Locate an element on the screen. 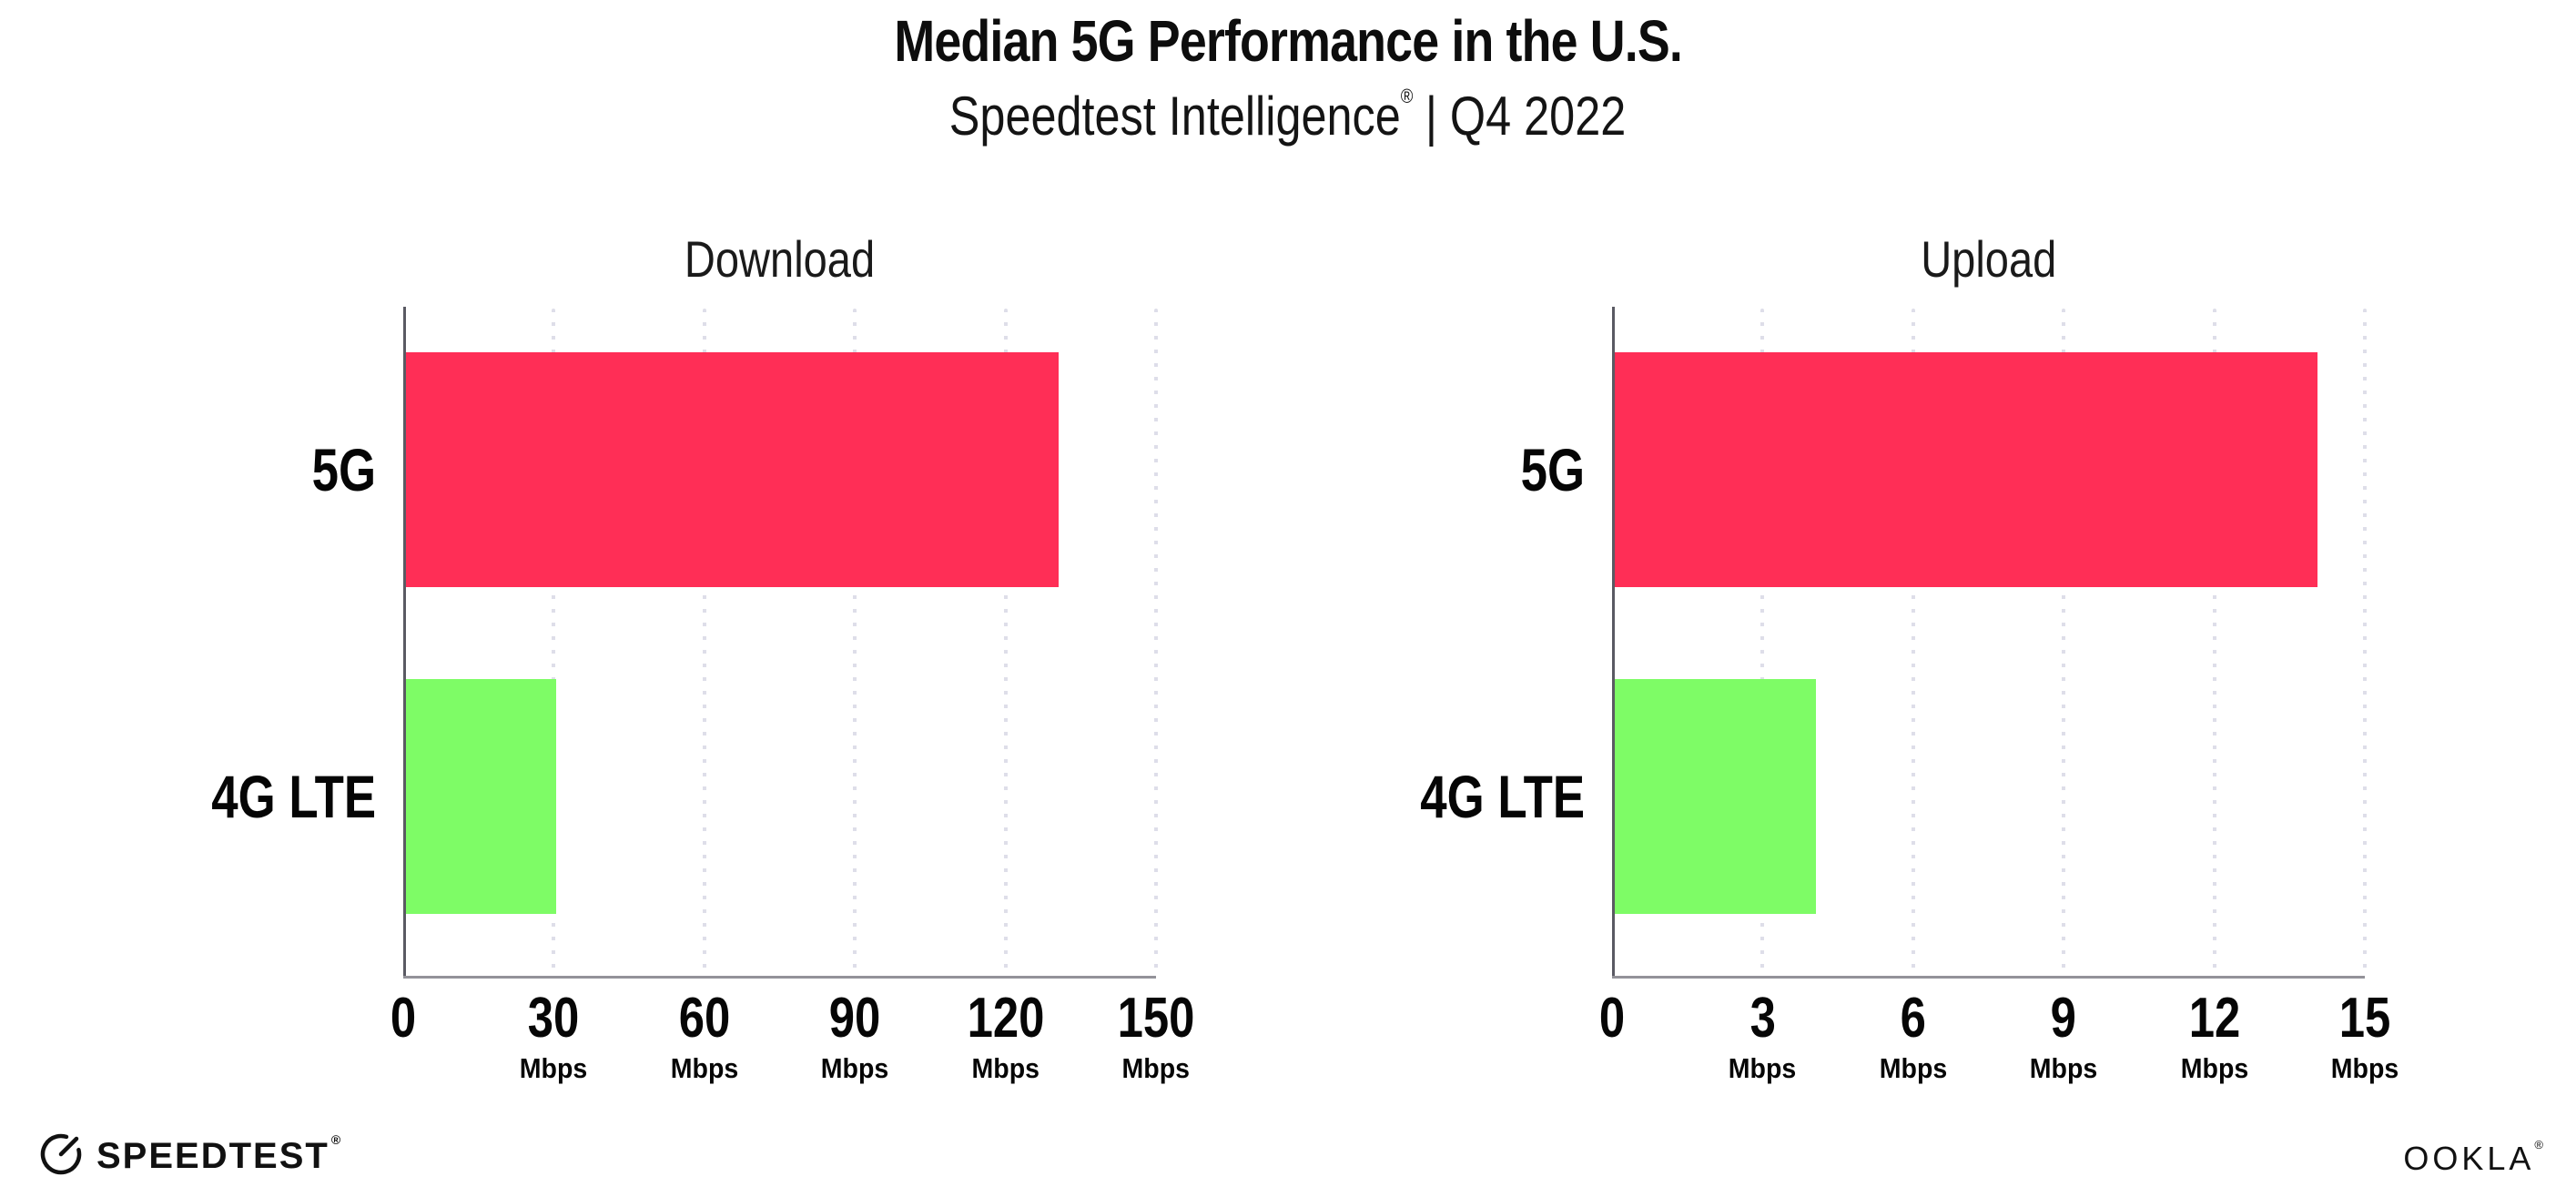  ookla-logo: OOKLA® is located at coordinates (2475, 1158).